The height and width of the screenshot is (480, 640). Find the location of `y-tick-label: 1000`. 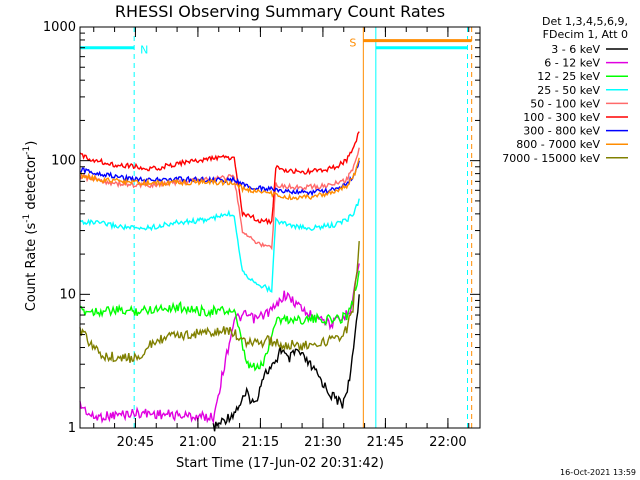

y-tick-label: 1000 is located at coordinates (59, 27).